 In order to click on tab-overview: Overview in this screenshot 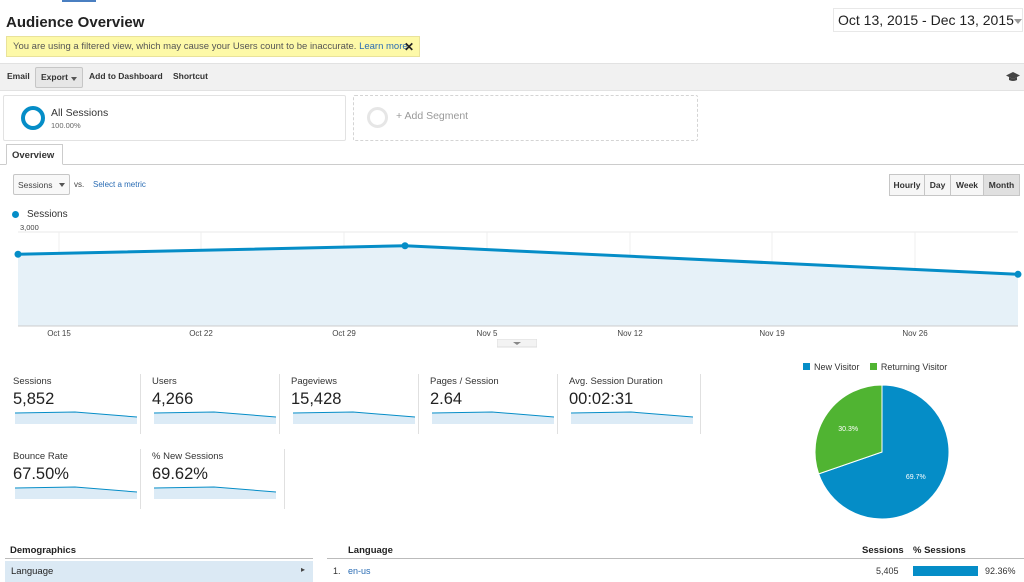, I will do `click(34, 154)`.